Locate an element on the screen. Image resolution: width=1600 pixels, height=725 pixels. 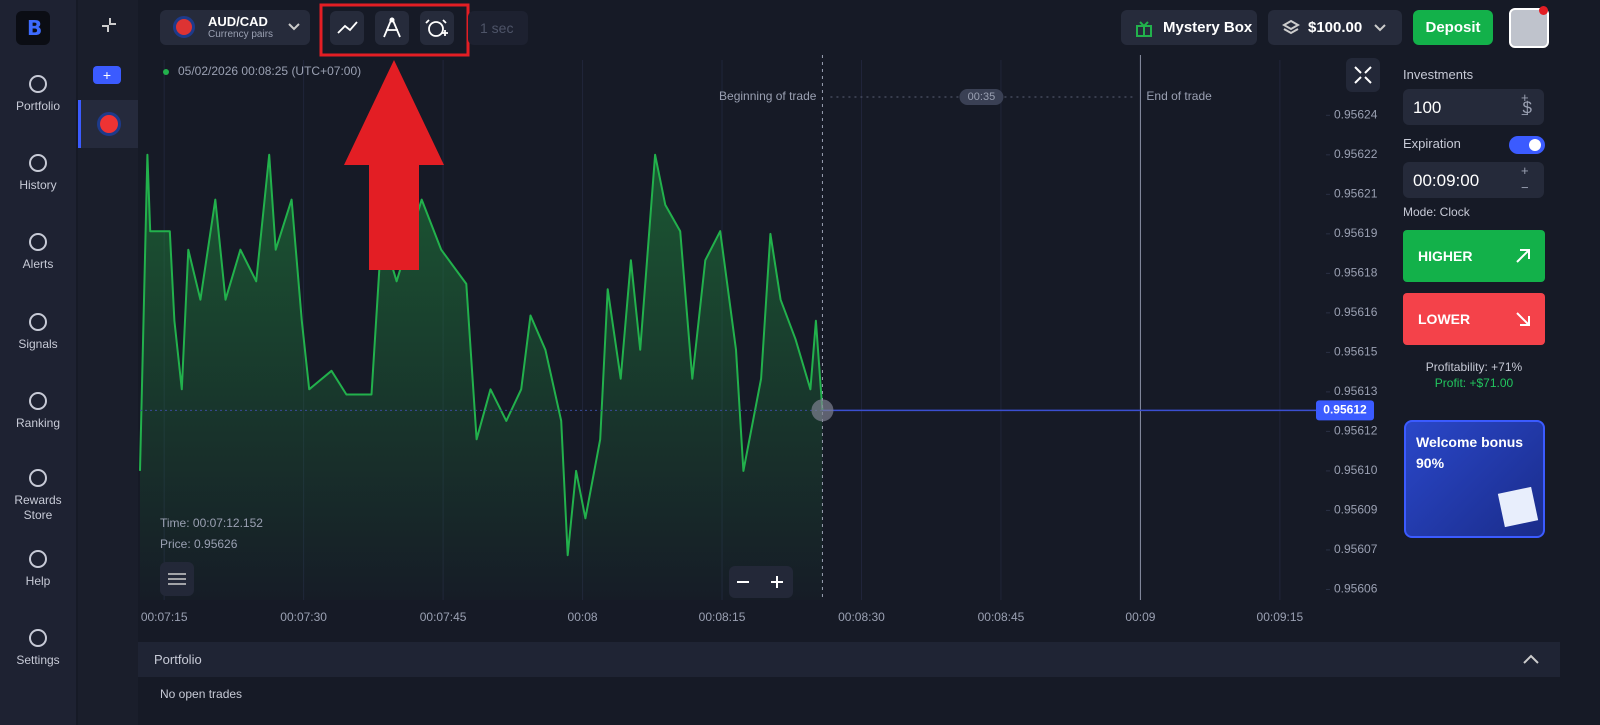
x-tick-label: 00:08:30 is located at coordinates (861, 617).